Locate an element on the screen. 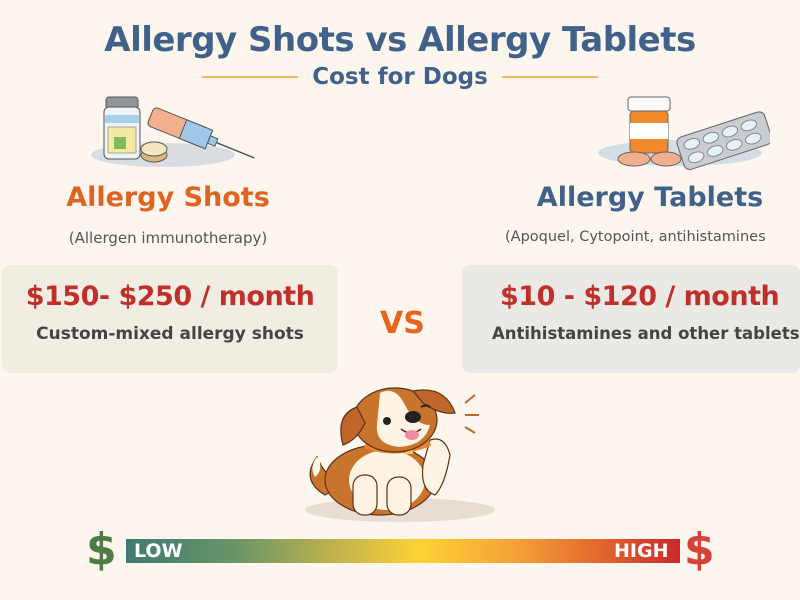 The height and width of the screenshot is (600, 800). low-dollar-icon: $ is located at coordinates (101, 549).